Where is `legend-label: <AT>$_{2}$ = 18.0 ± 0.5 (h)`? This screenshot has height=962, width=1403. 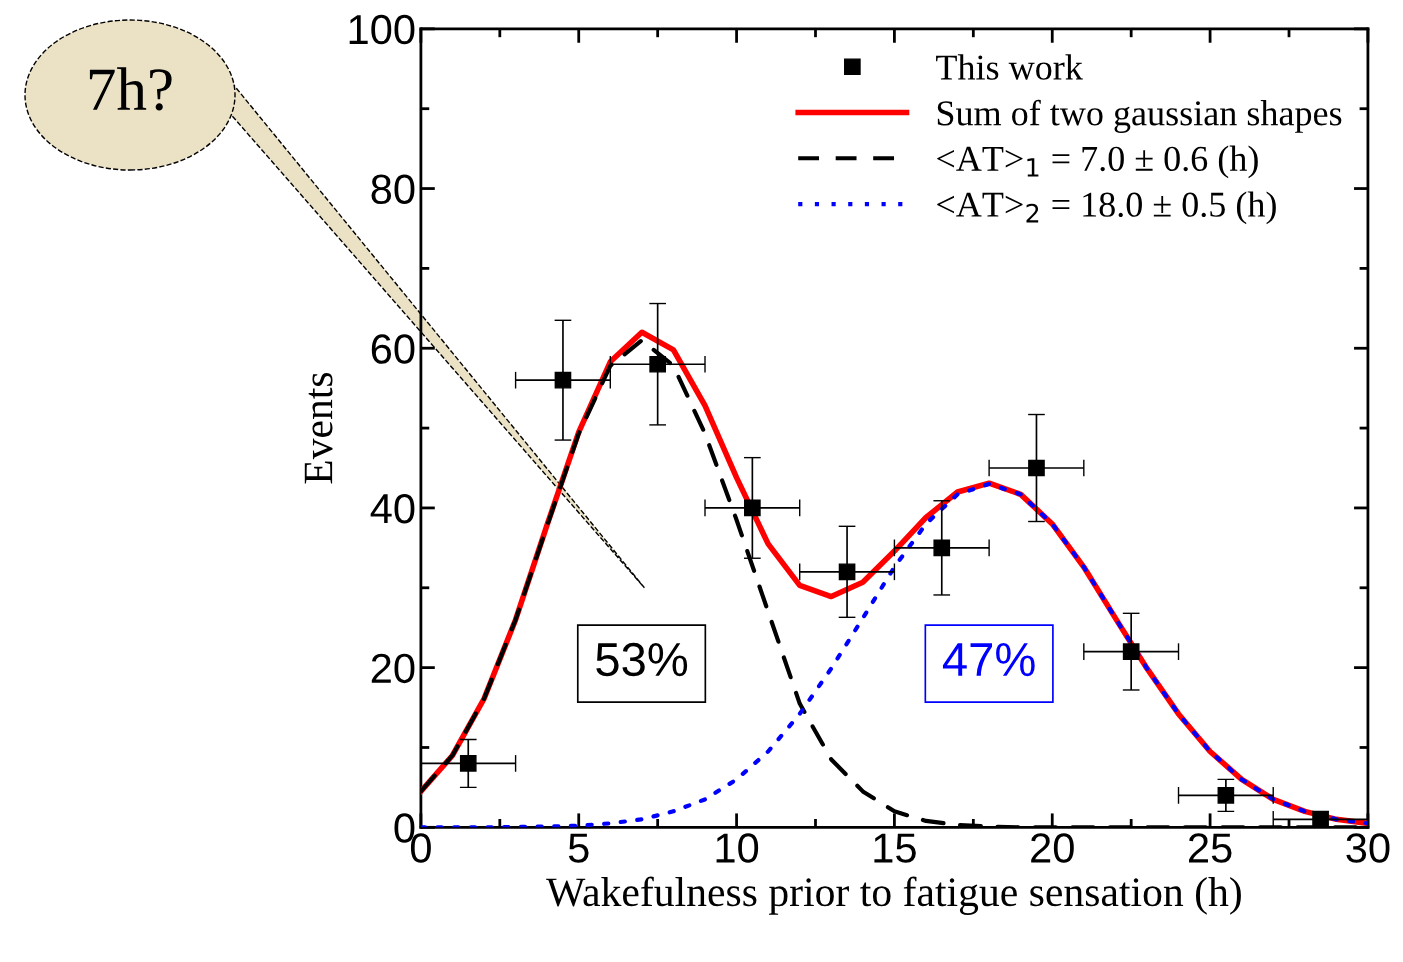 legend-label: <AT>$_{2}$ = 18.0 ± 0.5 (h) is located at coordinates (1106, 208).